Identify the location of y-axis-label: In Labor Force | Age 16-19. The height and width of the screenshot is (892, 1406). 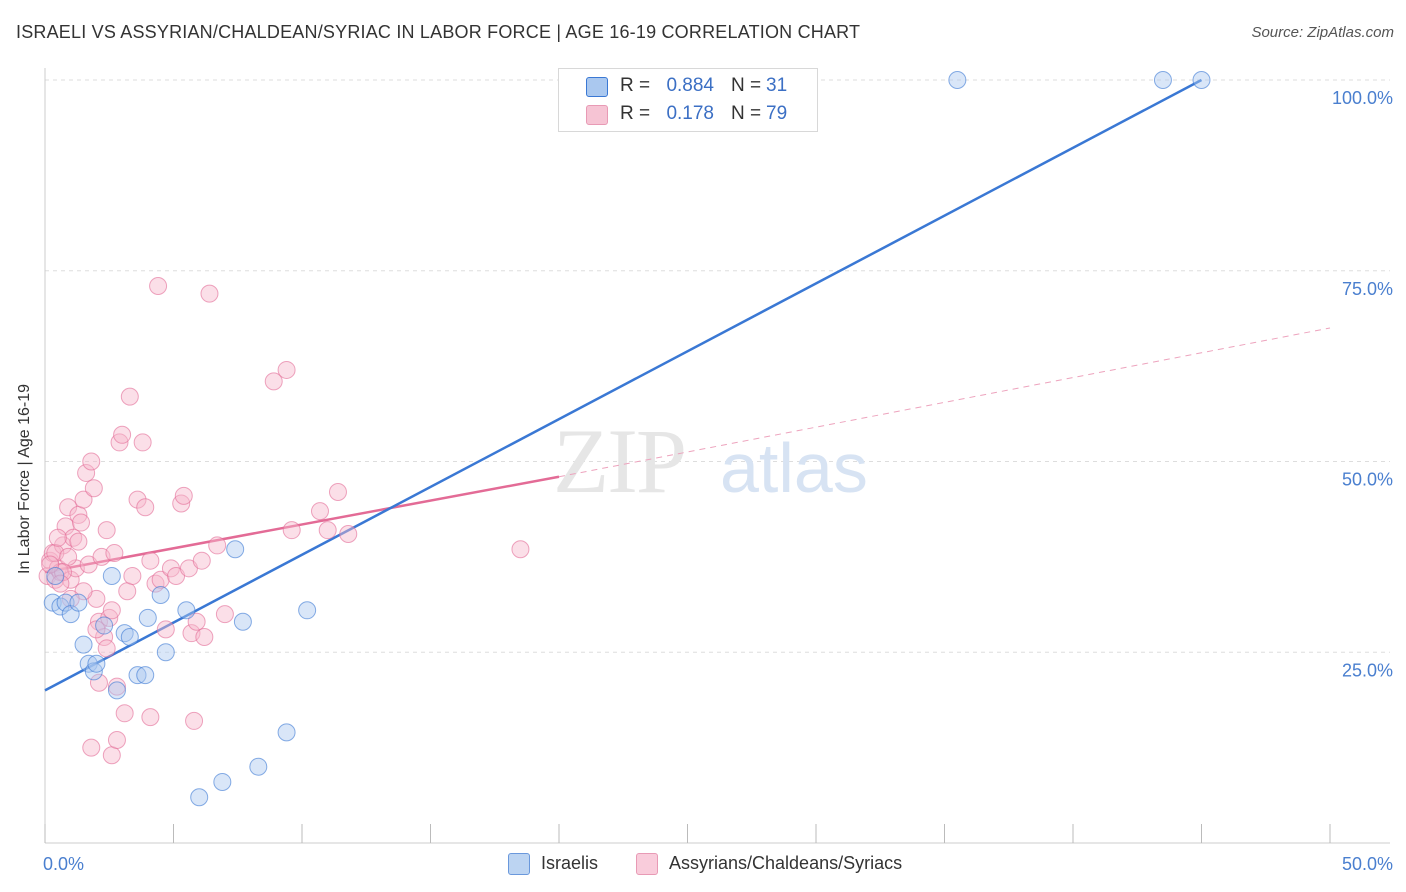
(24, 478).